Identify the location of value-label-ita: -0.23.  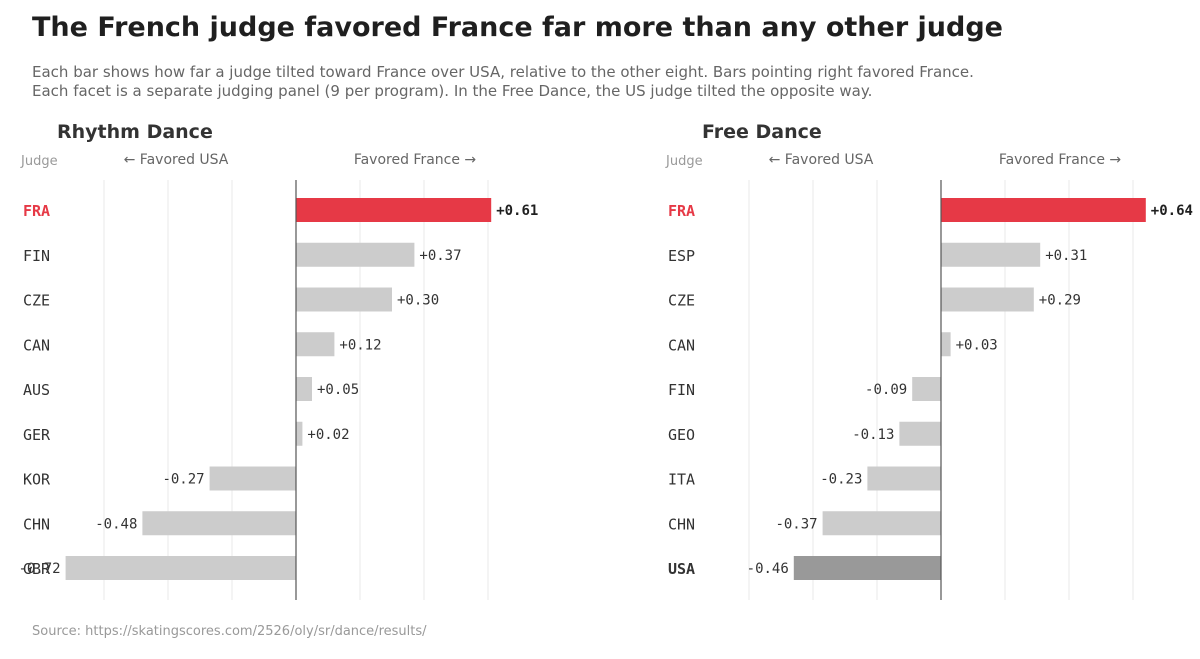
(841, 480).